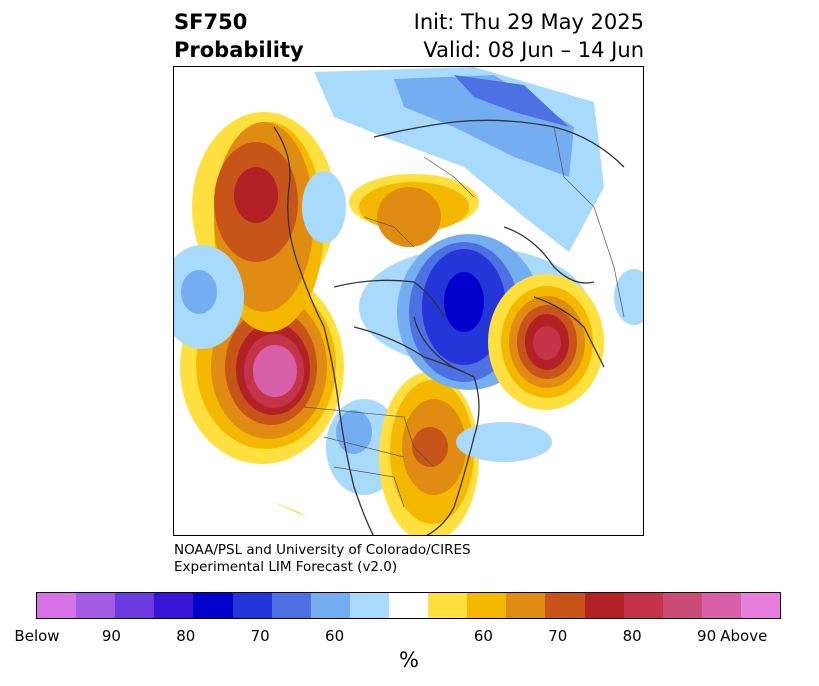 This screenshot has width=819, height=686. What do you see at coordinates (211, 22) in the screenshot?
I see `variable-title: SF750` at bounding box center [211, 22].